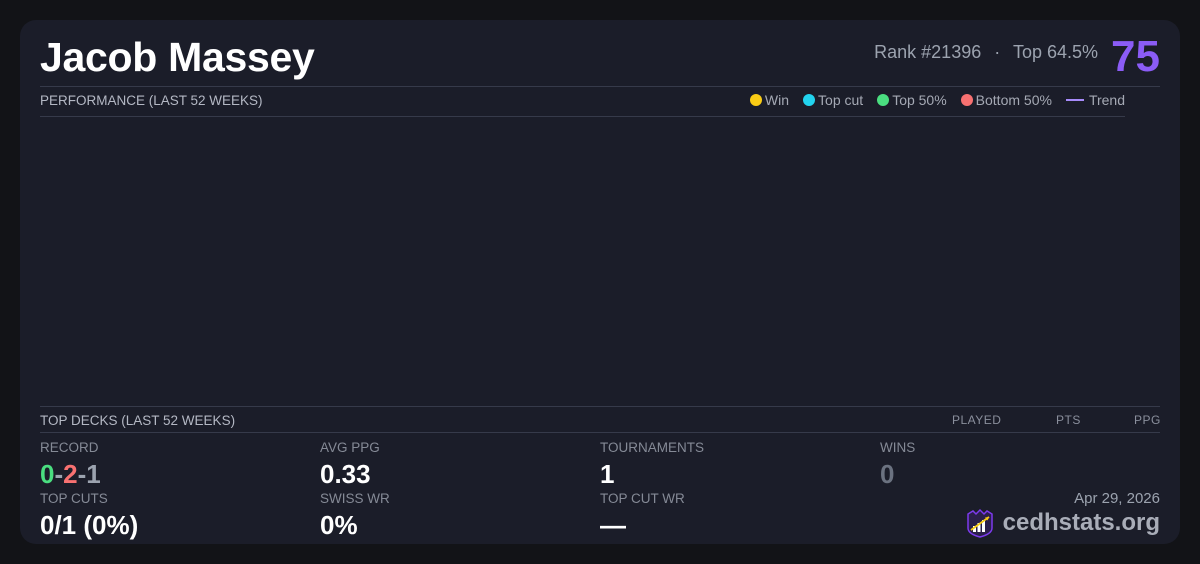 Image resolution: width=1200 pixels, height=564 pixels. What do you see at coordinates (986, 52) in the screenshot?
I see `rank-info: Rank #21396 · Top 64.5%` at bounding box center [986, 52].